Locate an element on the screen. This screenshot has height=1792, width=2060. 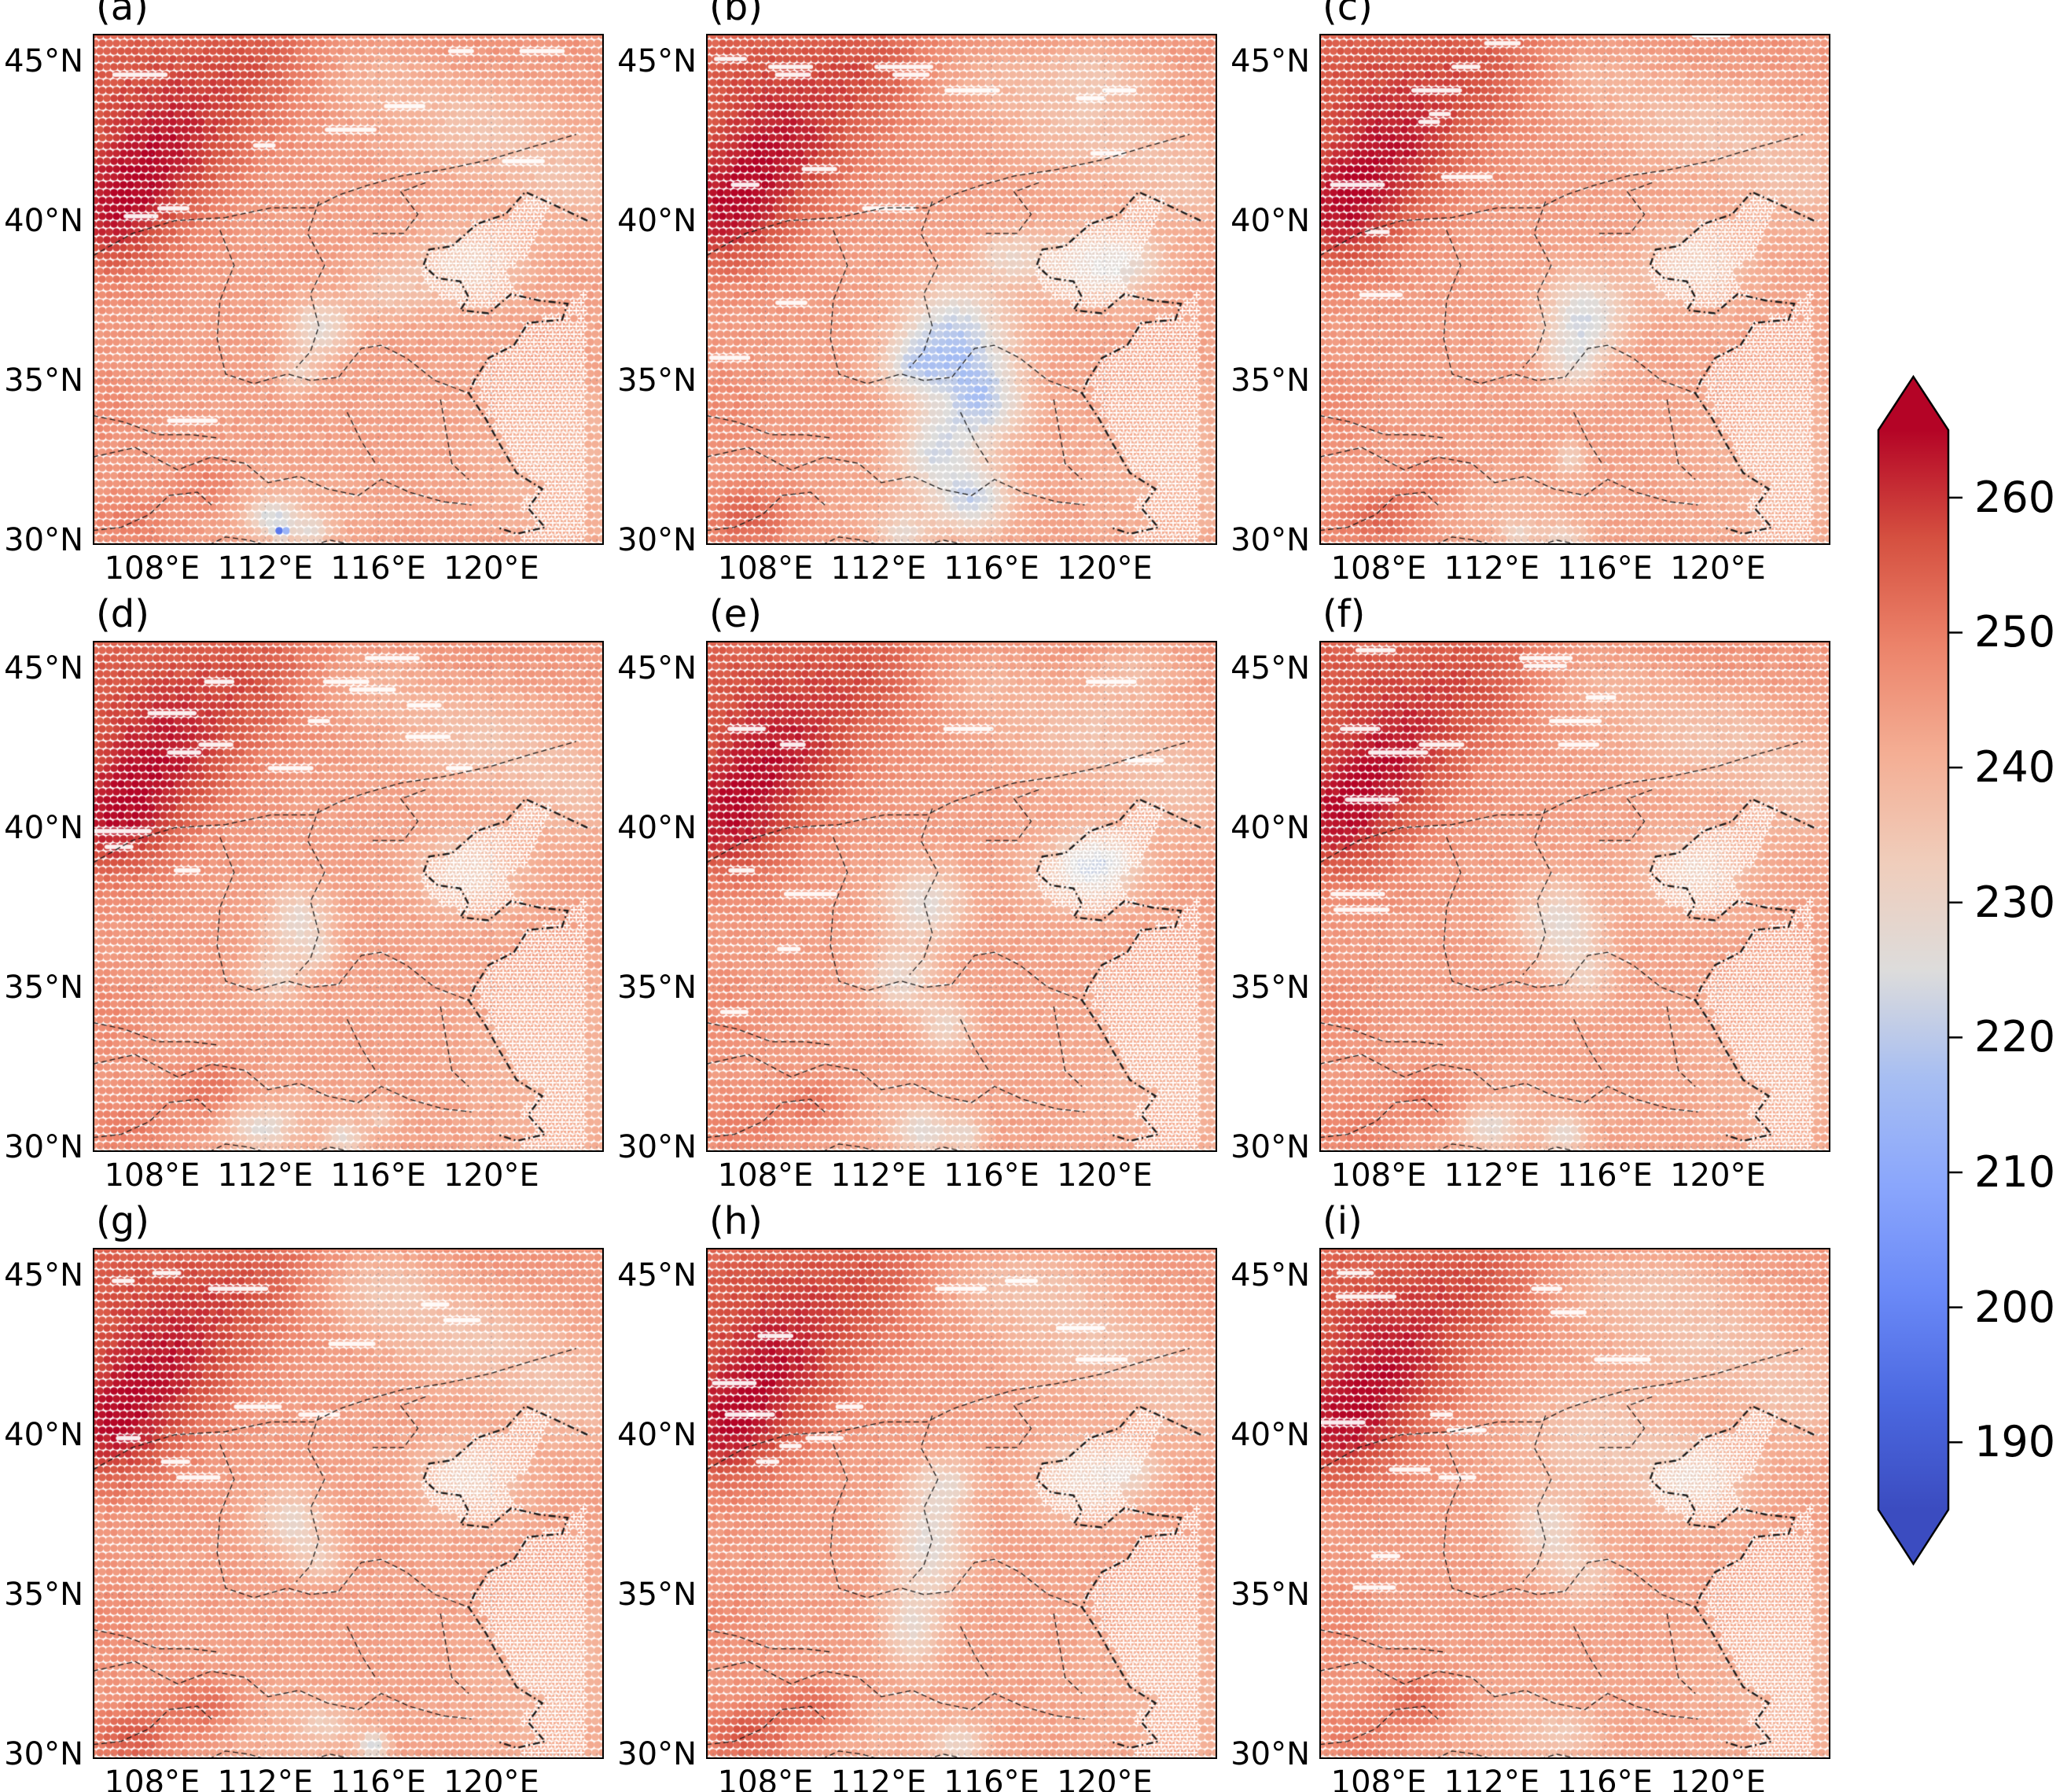
panel-title: (h) is located at coordinates (736, 1221).